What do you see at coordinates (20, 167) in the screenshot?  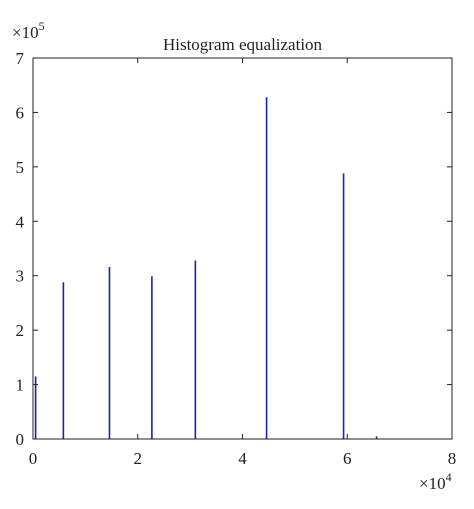 I see `y-tick-label: 5` at bounding box center [20, 167].